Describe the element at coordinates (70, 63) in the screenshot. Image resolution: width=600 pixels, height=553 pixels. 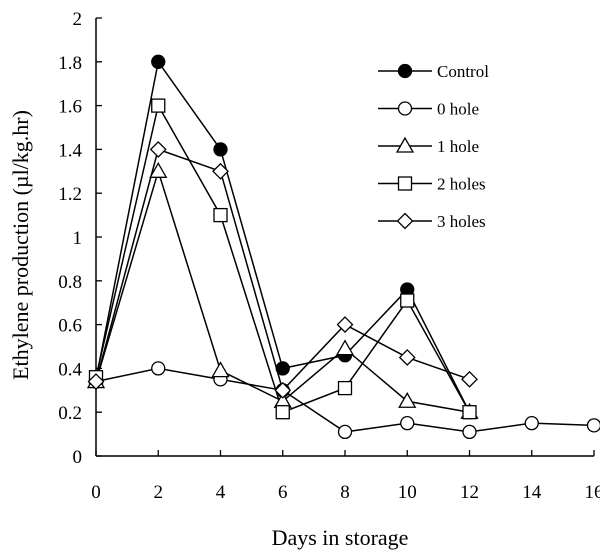
I see `y-tick-label: 1.8` at that location.